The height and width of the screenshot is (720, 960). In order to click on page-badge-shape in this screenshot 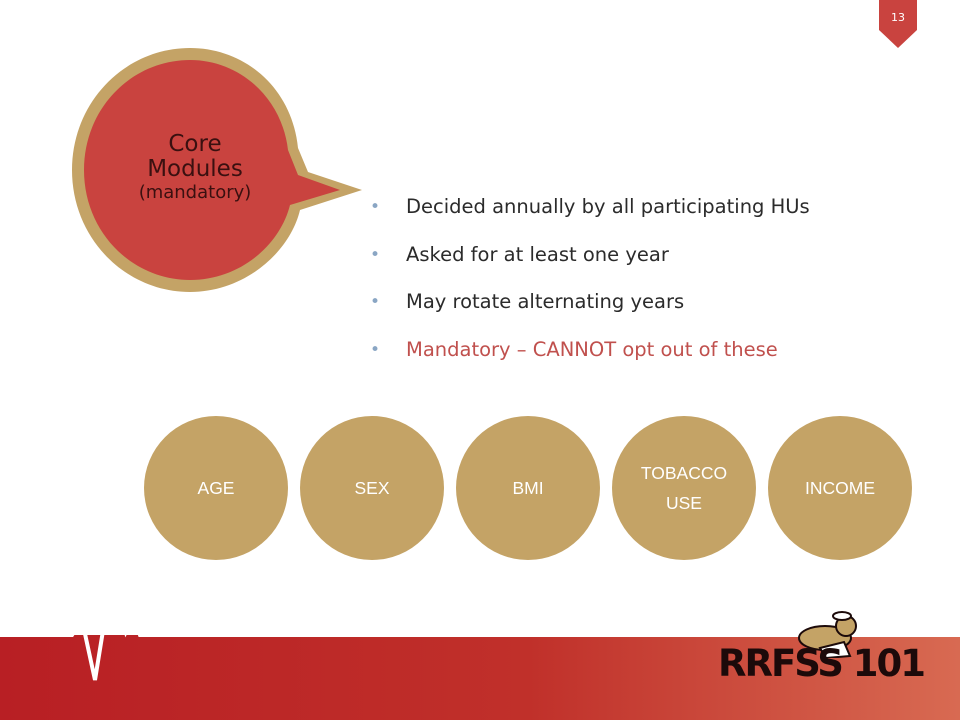, I will do `click(898, 24)`.